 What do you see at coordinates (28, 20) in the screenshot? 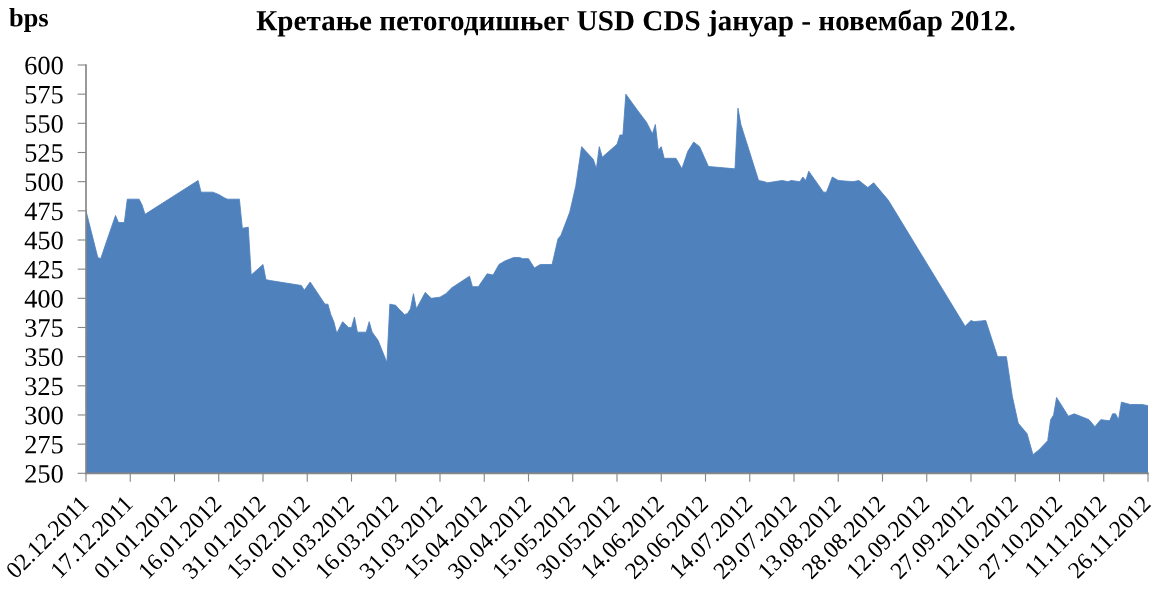
I see `y-axis-title: bps` at bounding box center [28, 20].